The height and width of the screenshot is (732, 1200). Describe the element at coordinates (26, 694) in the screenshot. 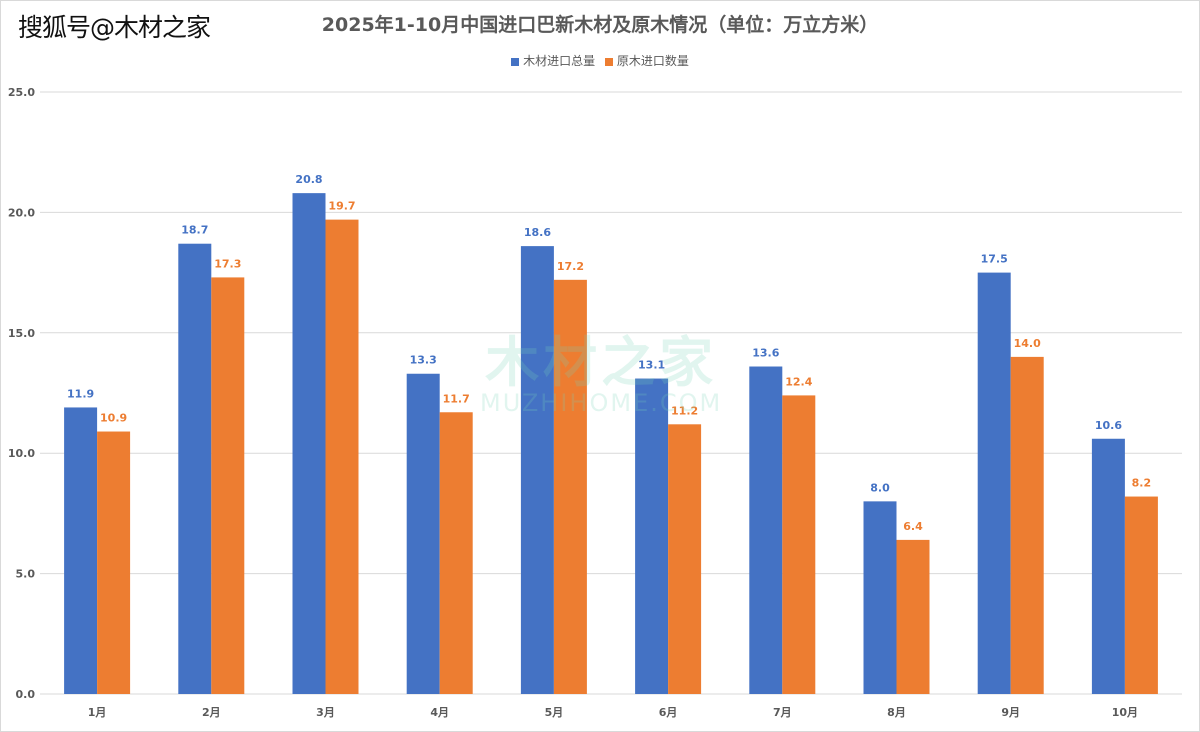

I see `y-tick-label: 0.0` at that location.